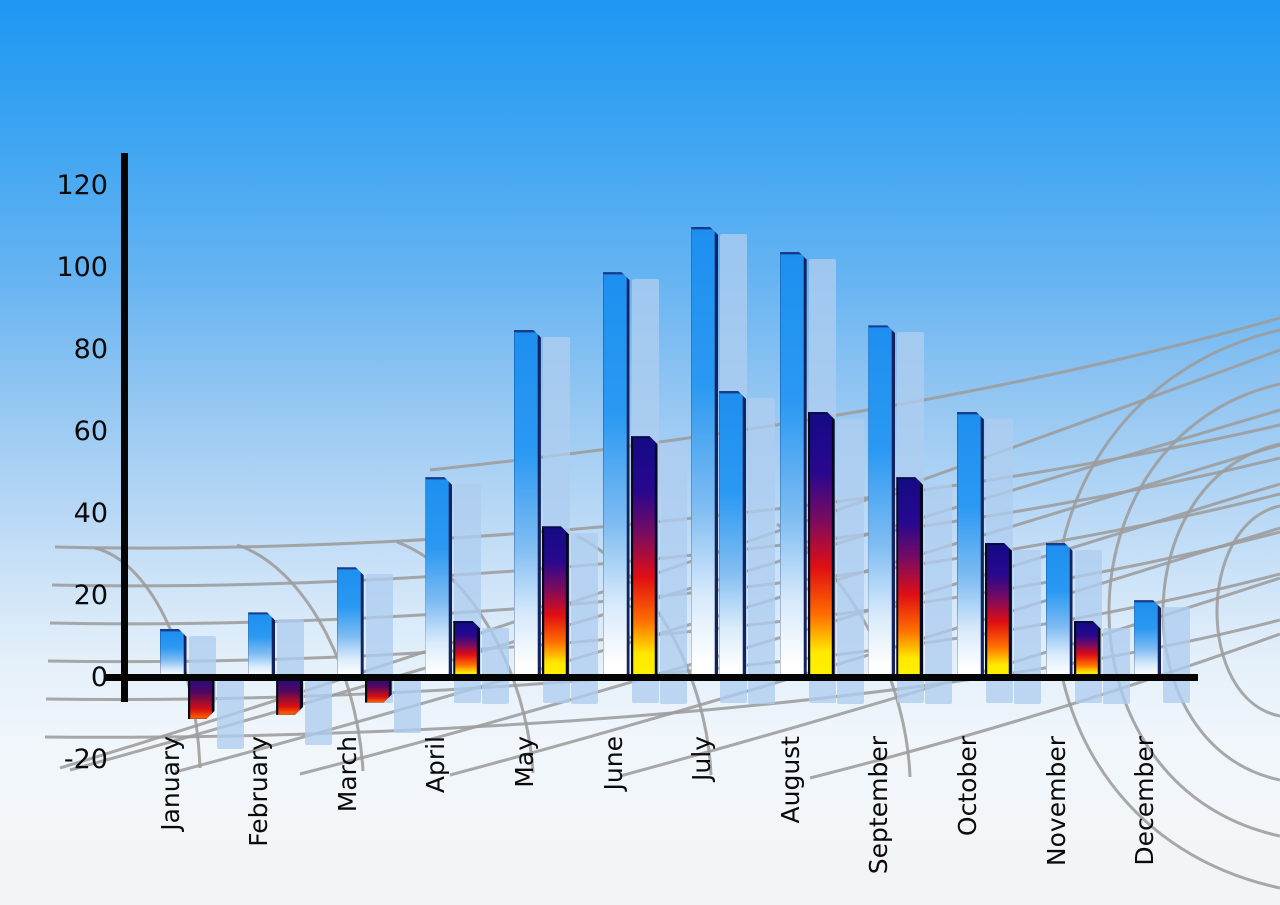 Image resolution: width=1280 pixels, height=905 pixels. What do you see at coordinates (732, 534) in the screenshot?
I see `bar-series2-july` at bounding box center [732, 534].